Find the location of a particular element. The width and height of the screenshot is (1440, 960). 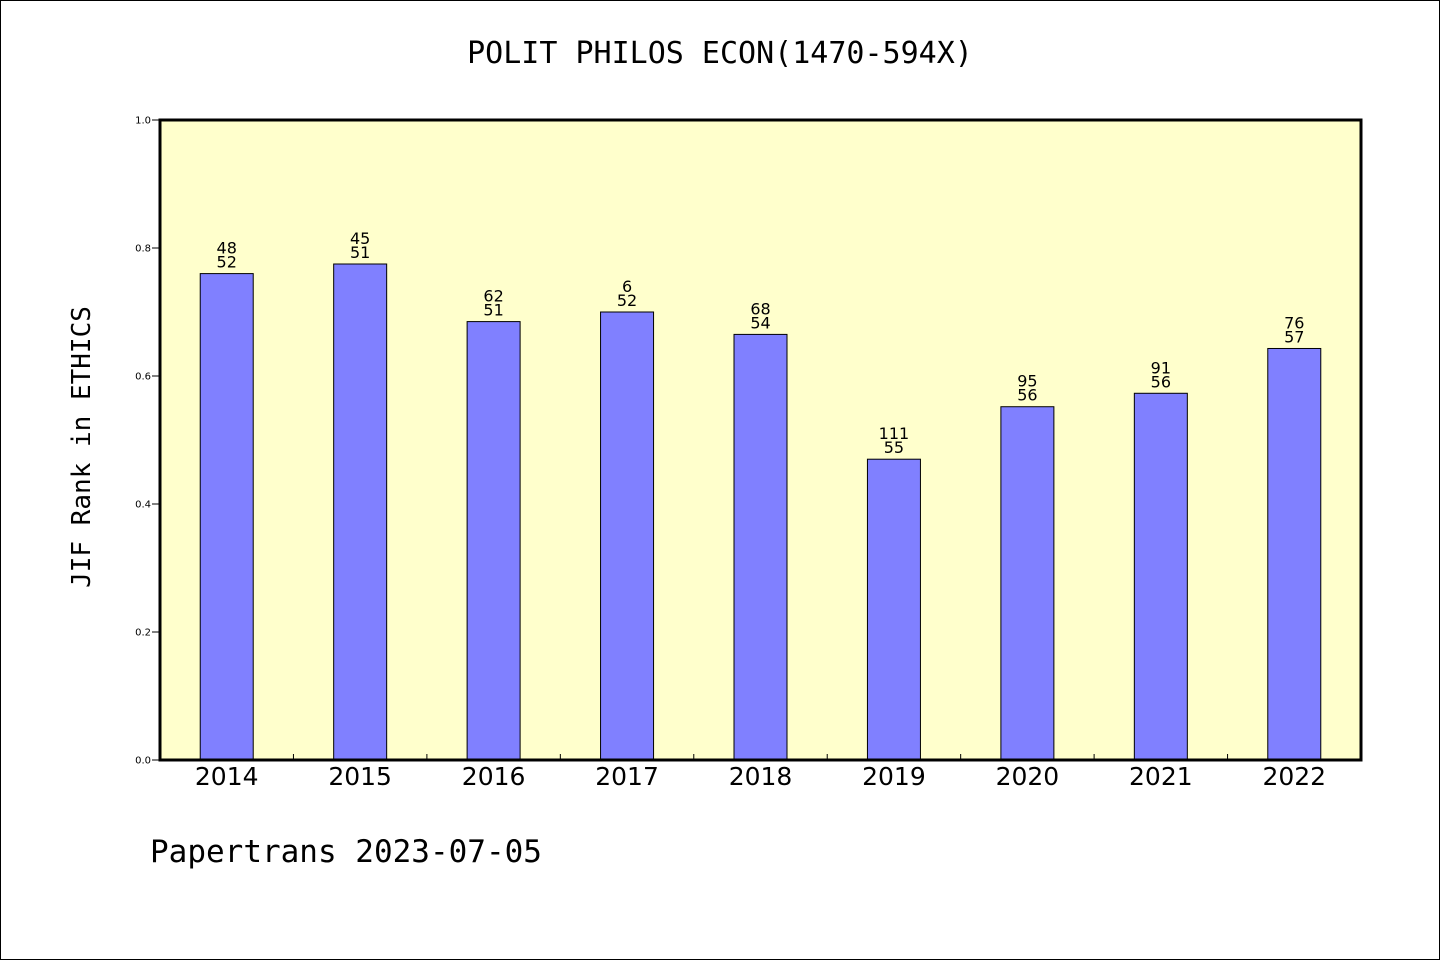

total-label-2021: 56 is located at coordinates (1161, 381).